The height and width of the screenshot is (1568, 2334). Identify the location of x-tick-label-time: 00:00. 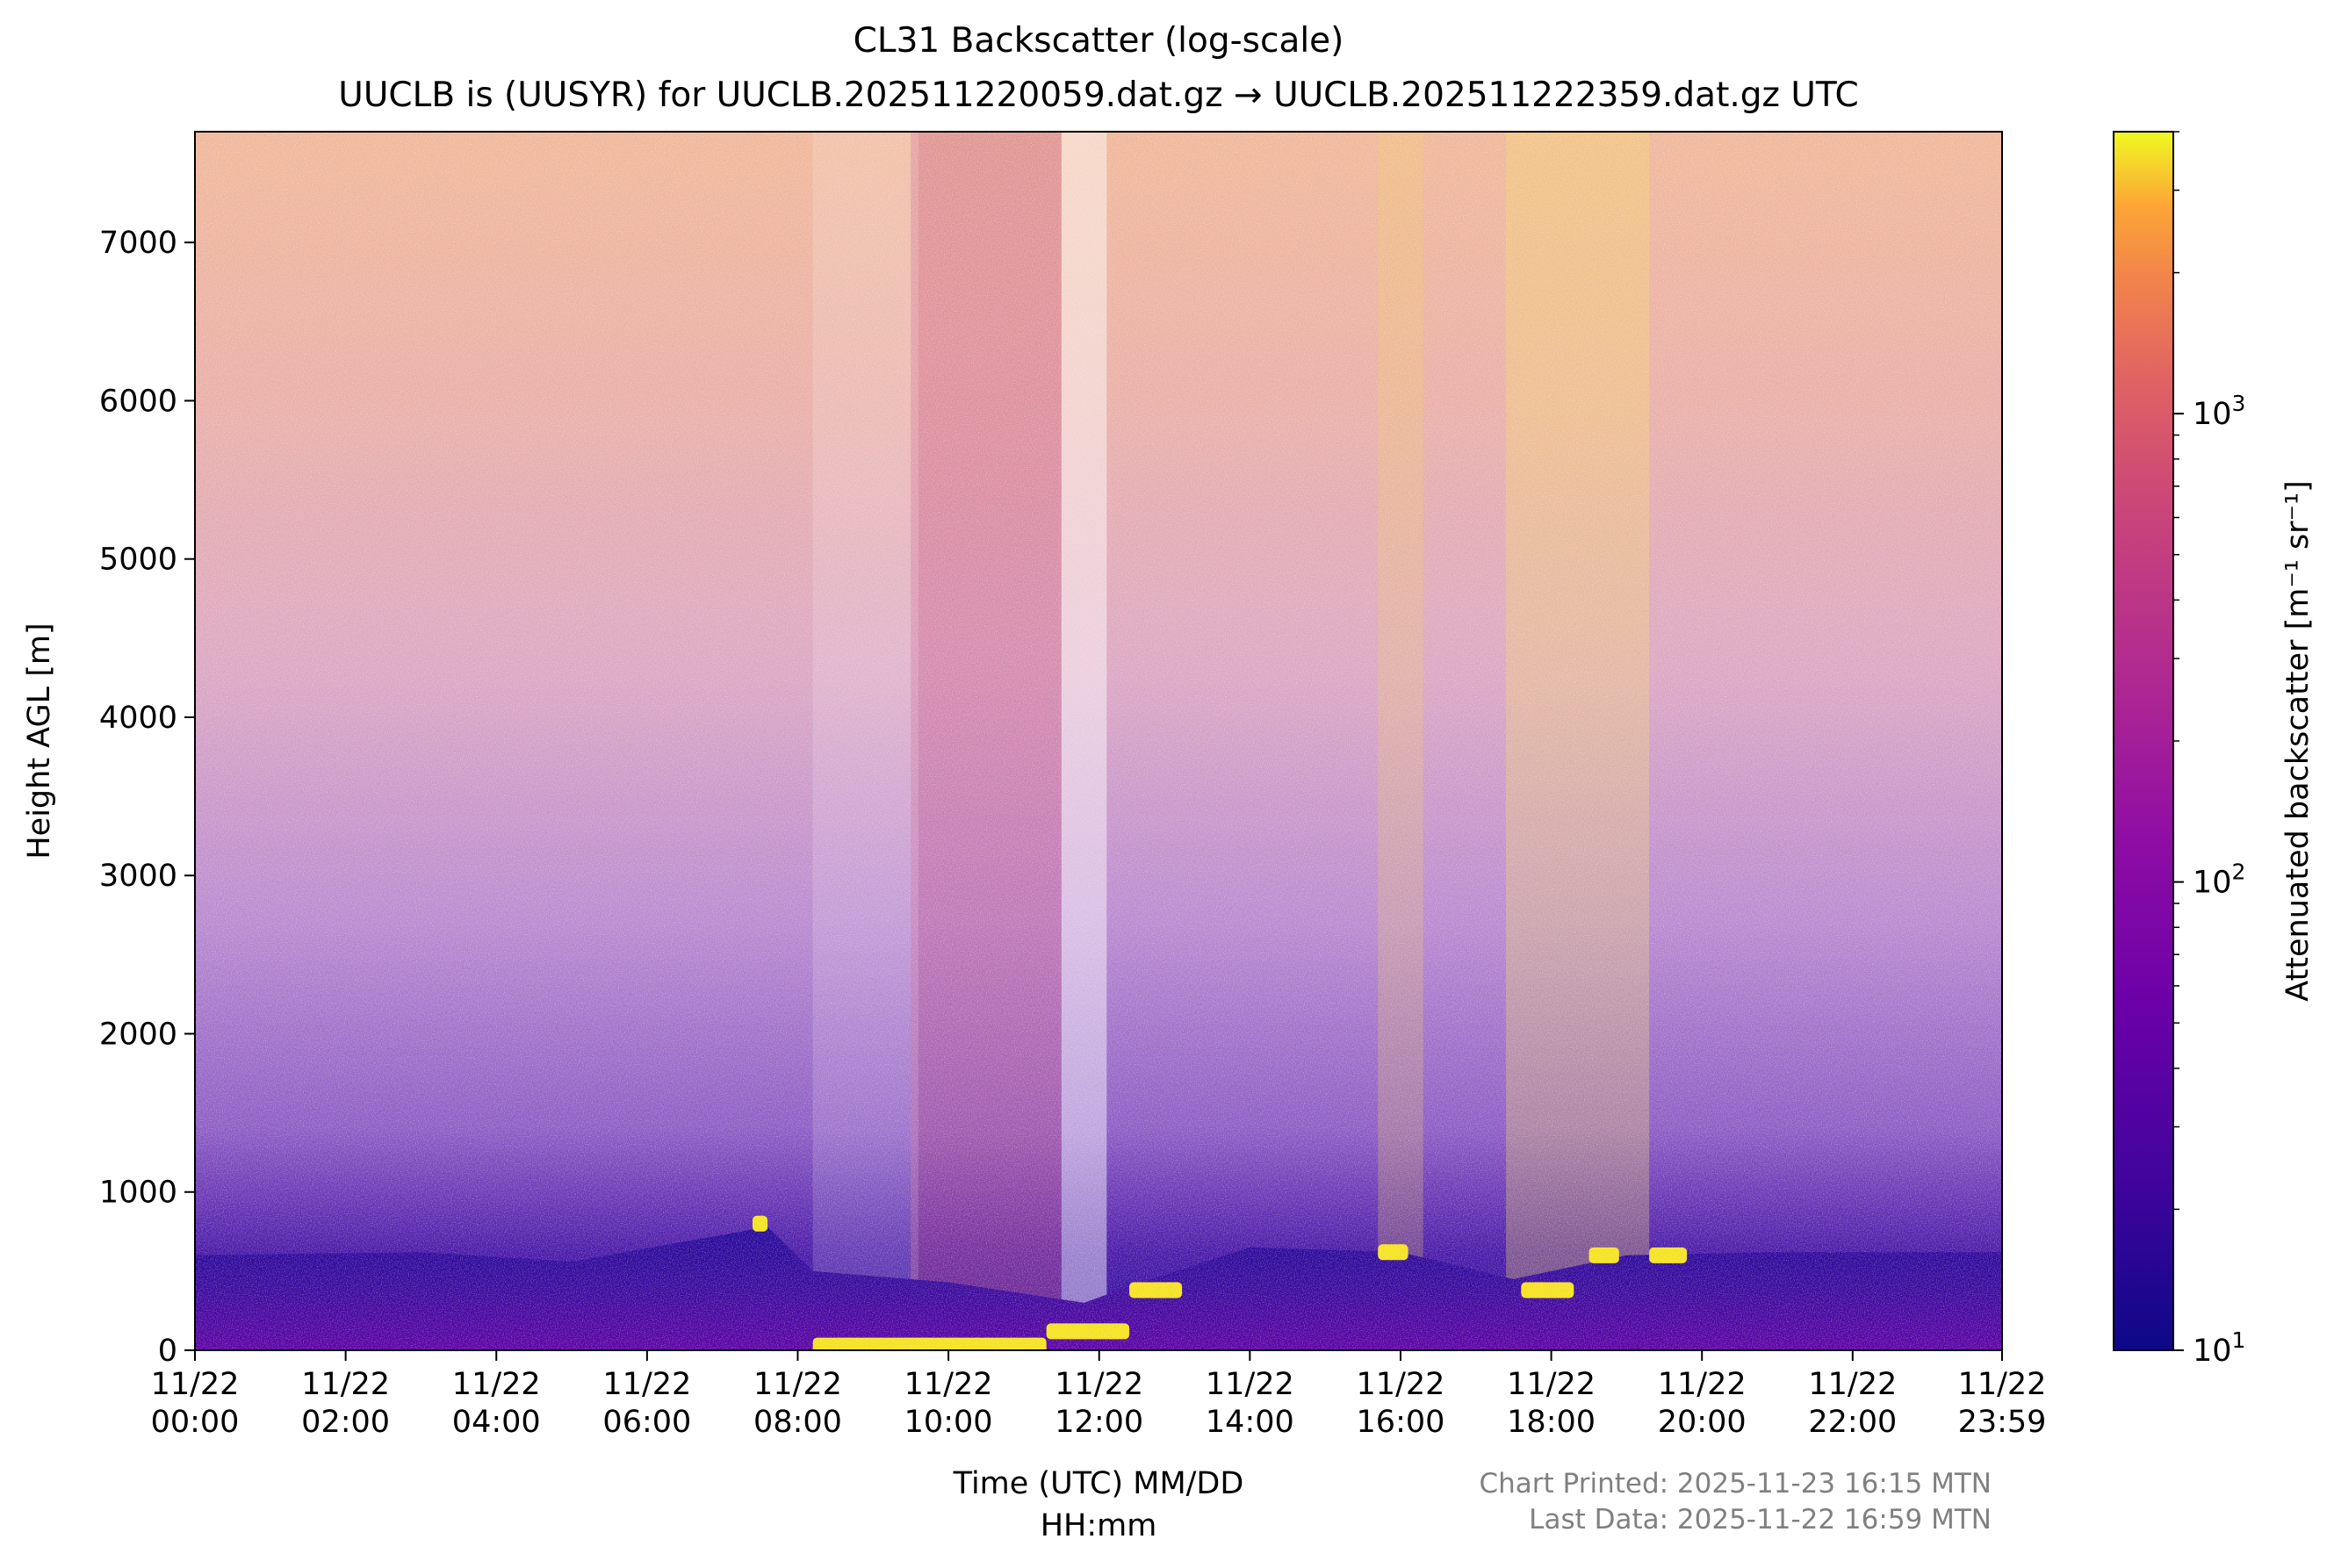
(196, 1422).